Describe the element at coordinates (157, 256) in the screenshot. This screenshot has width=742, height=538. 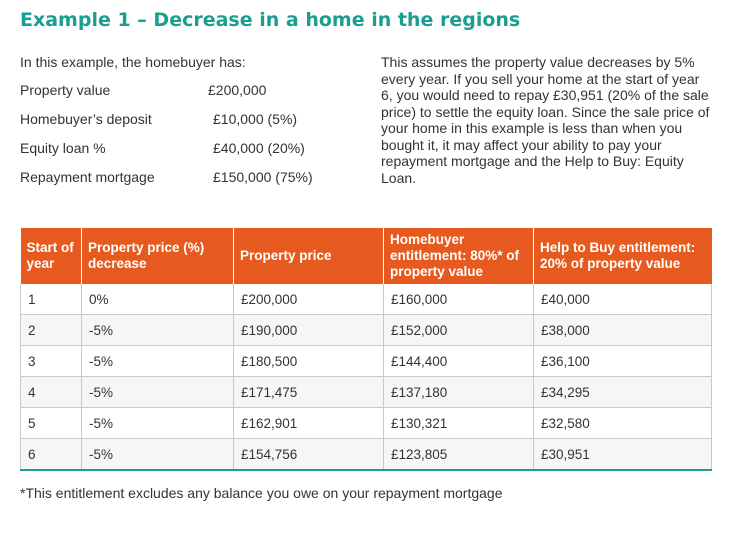
I see `column-header: Property price (%) decrease` at that location.